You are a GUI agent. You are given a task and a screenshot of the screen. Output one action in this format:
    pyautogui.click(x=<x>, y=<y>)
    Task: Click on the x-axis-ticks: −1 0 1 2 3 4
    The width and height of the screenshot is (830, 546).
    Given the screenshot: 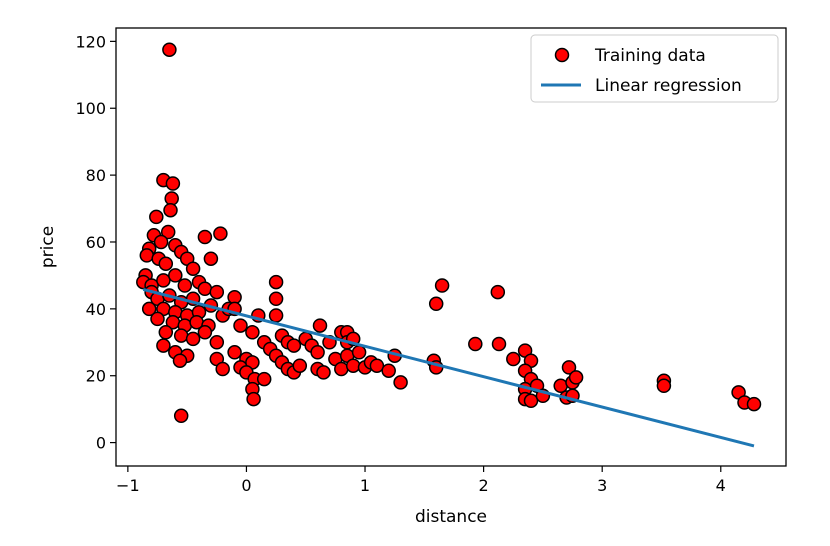 What is the action you would take?
    pyautogui.click(x=421, y=480)
    